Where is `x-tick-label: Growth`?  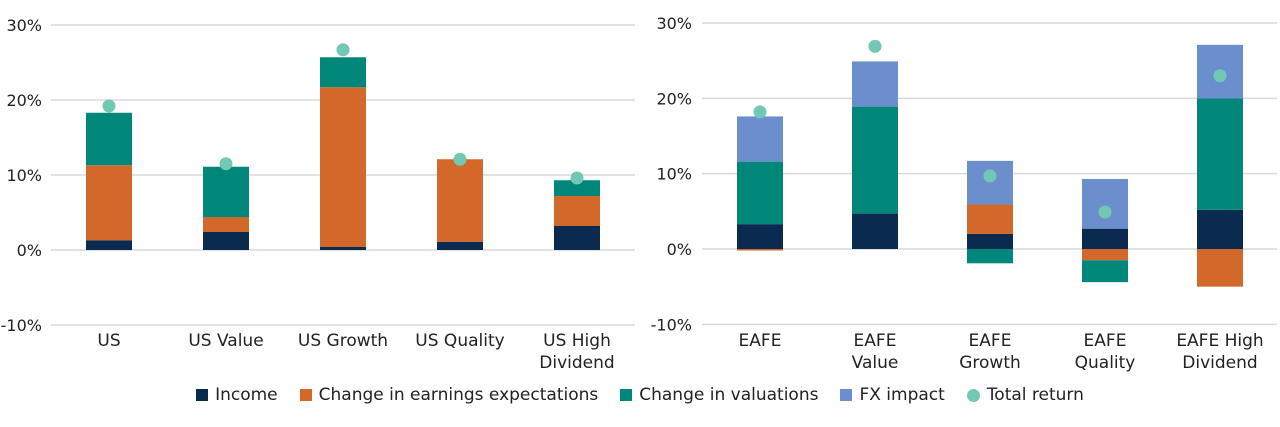
x-tick-label: Growth is located at coordinates (990, 363).